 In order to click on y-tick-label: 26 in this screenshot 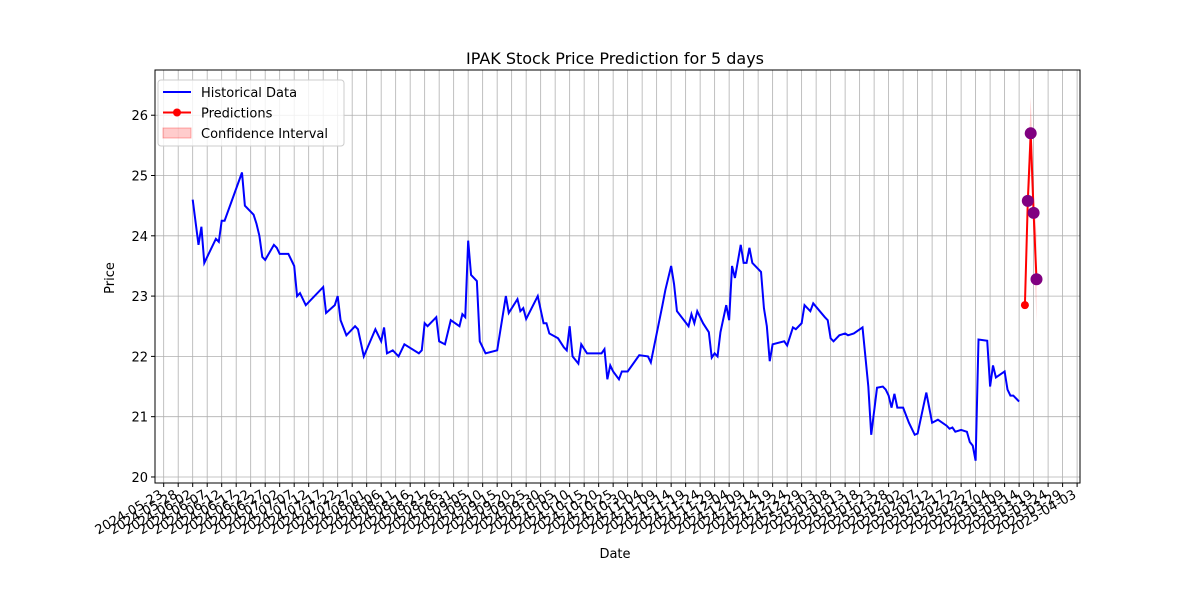, I will do `click(139, 116)`.